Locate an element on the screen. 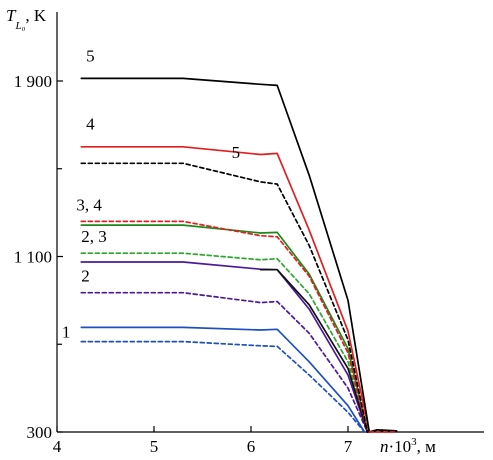 This screenshot has width=493, height=460. series-line-s3-black is located at coordinates (314, 350).